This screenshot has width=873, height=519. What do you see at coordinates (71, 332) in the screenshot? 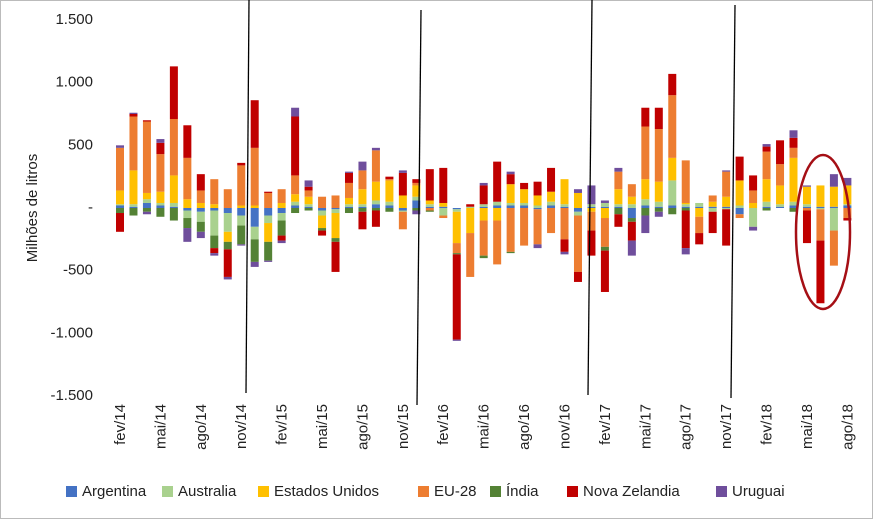
I see `y-tick-label: -1.000` at bounding box center [71, 332].